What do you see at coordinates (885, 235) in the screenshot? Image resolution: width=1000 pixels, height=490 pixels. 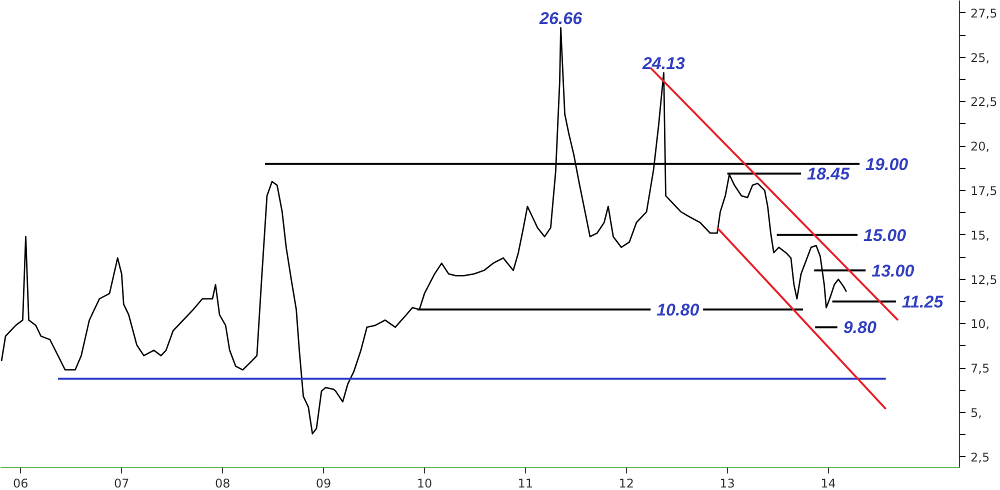 I see `annotation: 15.00` at bounding box center [885, 235].